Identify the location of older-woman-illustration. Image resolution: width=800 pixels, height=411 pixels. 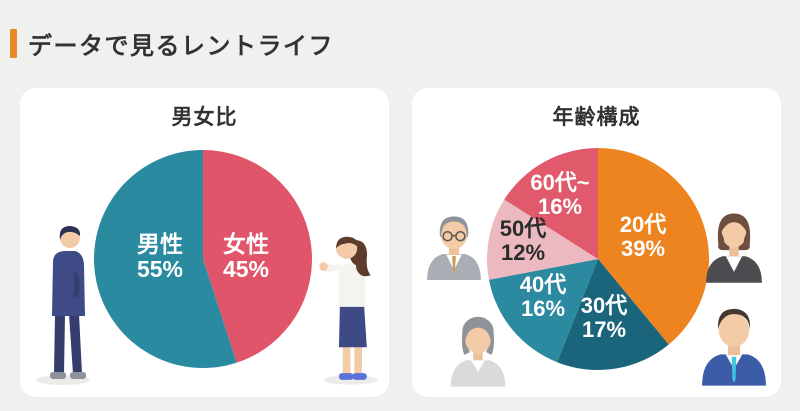
(478, 351).